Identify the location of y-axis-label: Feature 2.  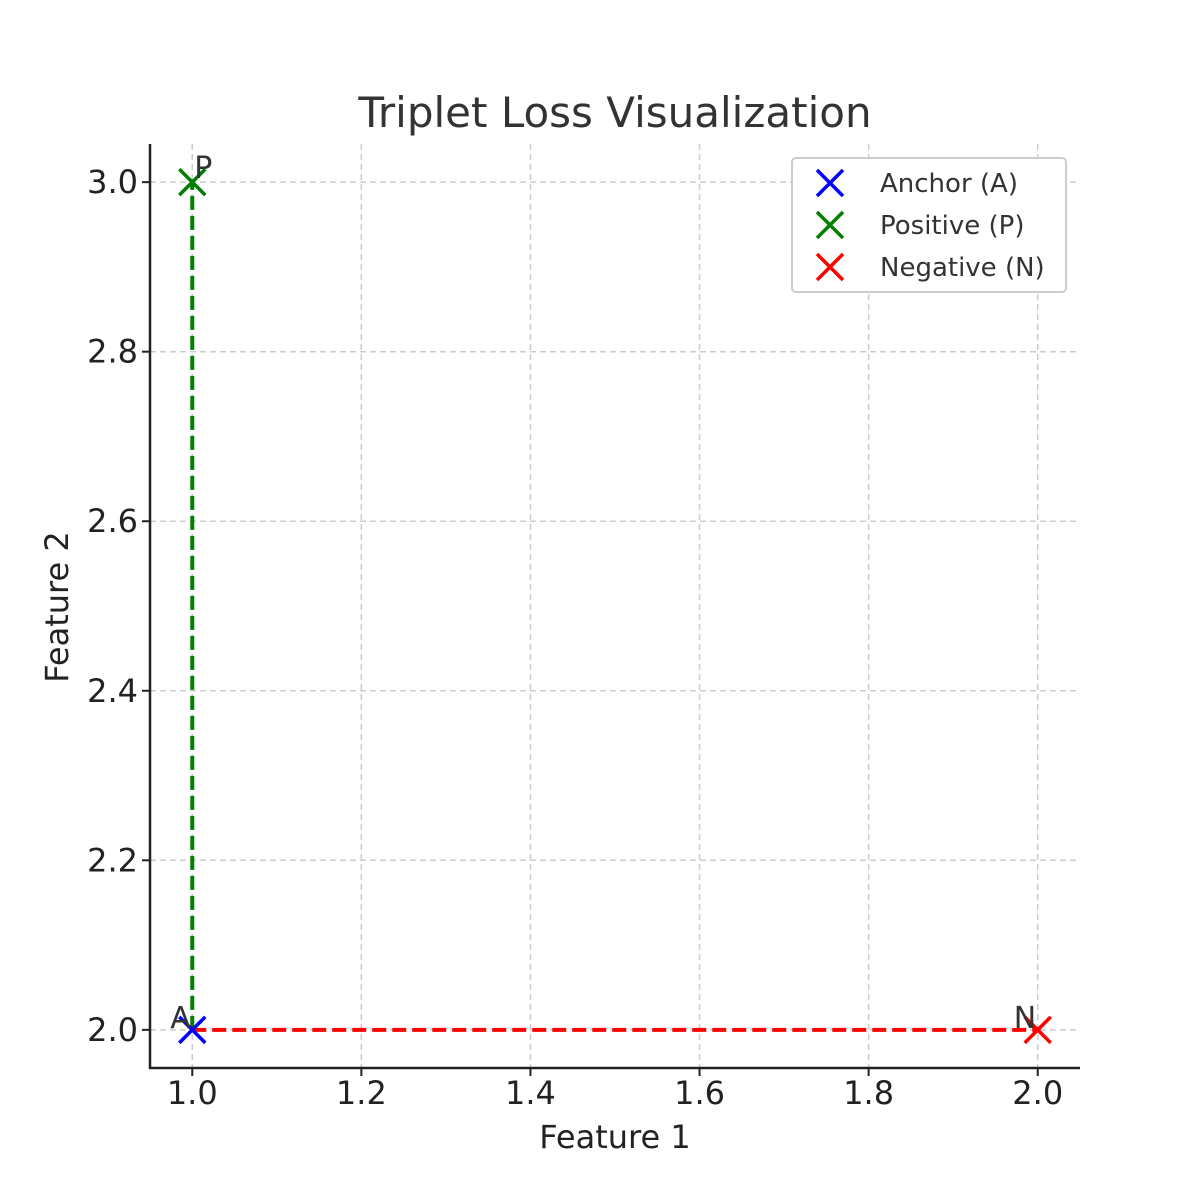
(57, 606).